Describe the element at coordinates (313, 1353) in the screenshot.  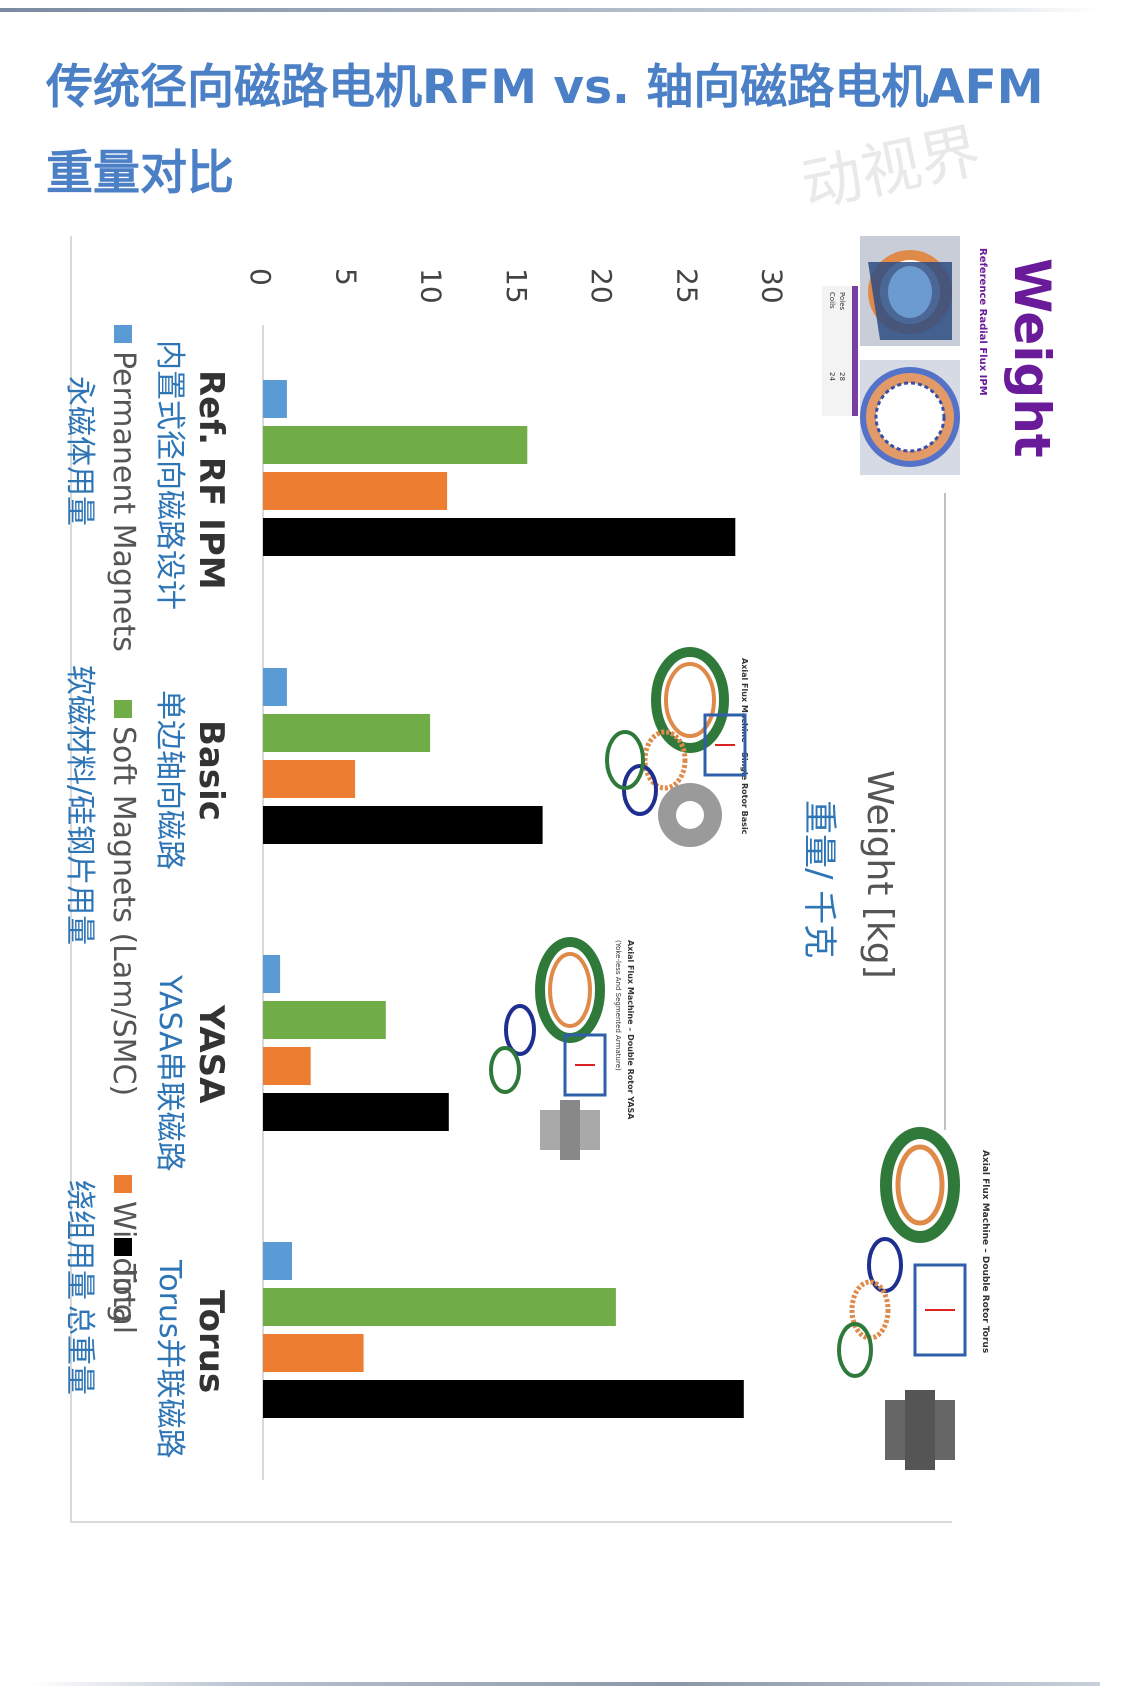
I see `bar-winding-torus` at that location.